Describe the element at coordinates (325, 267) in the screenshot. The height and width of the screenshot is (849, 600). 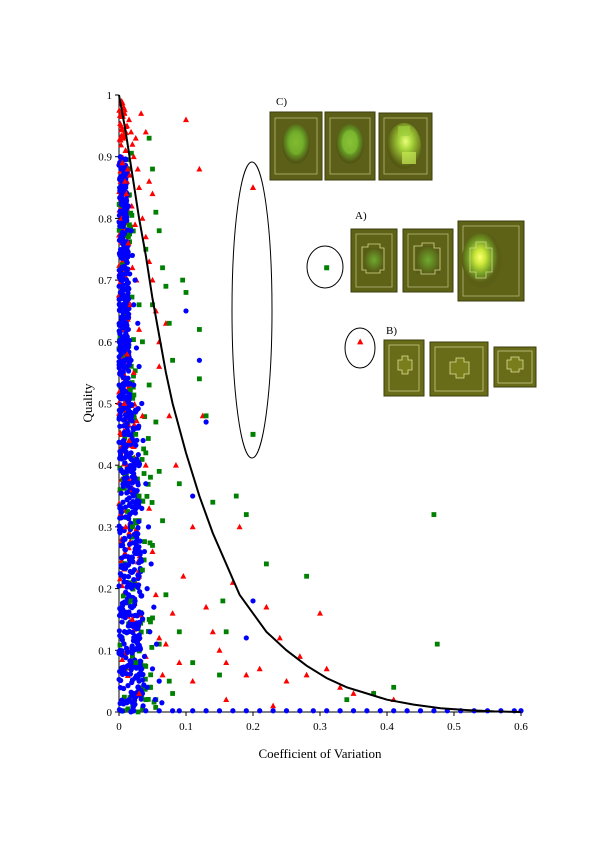
I see `highlight-ellipse-a` at that location.